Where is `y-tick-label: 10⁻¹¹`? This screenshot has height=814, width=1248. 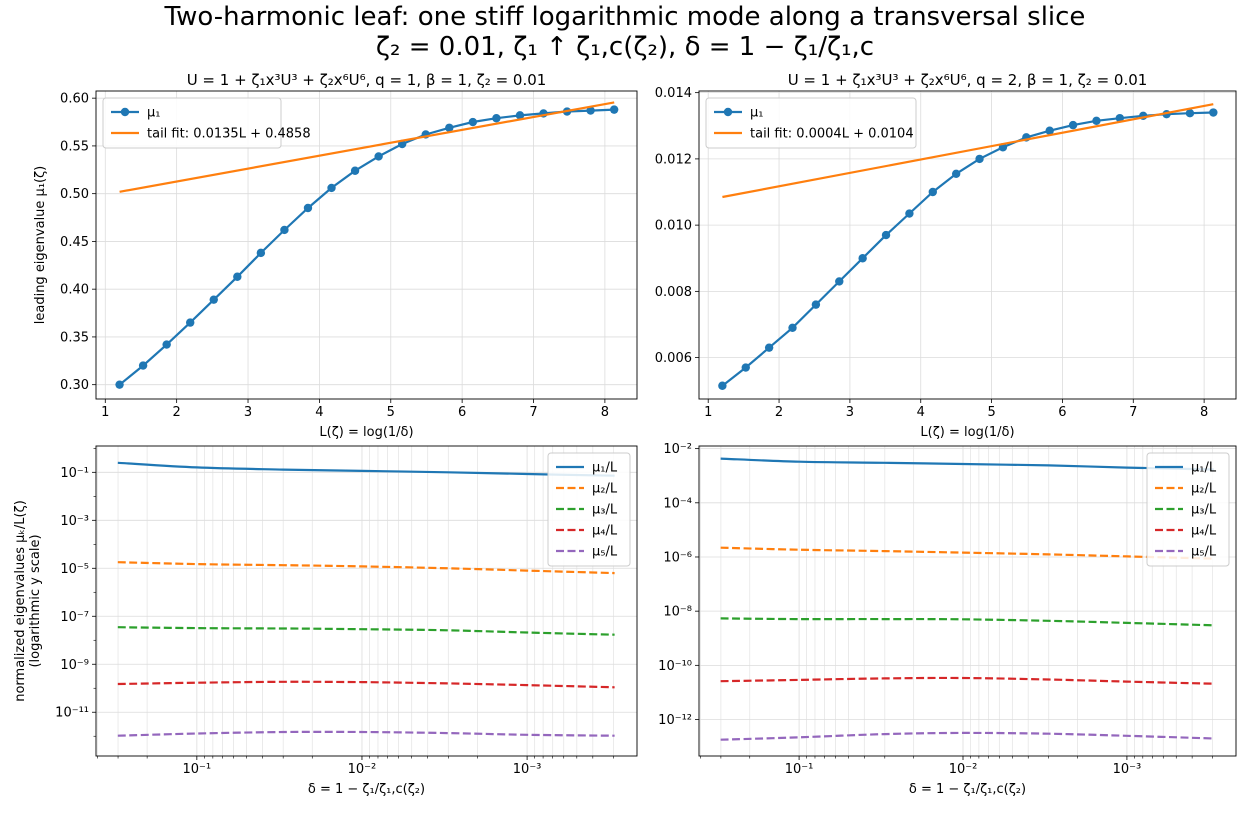
y-tick-label: 10⁻¹¹ is located at coordinates (72, 713).